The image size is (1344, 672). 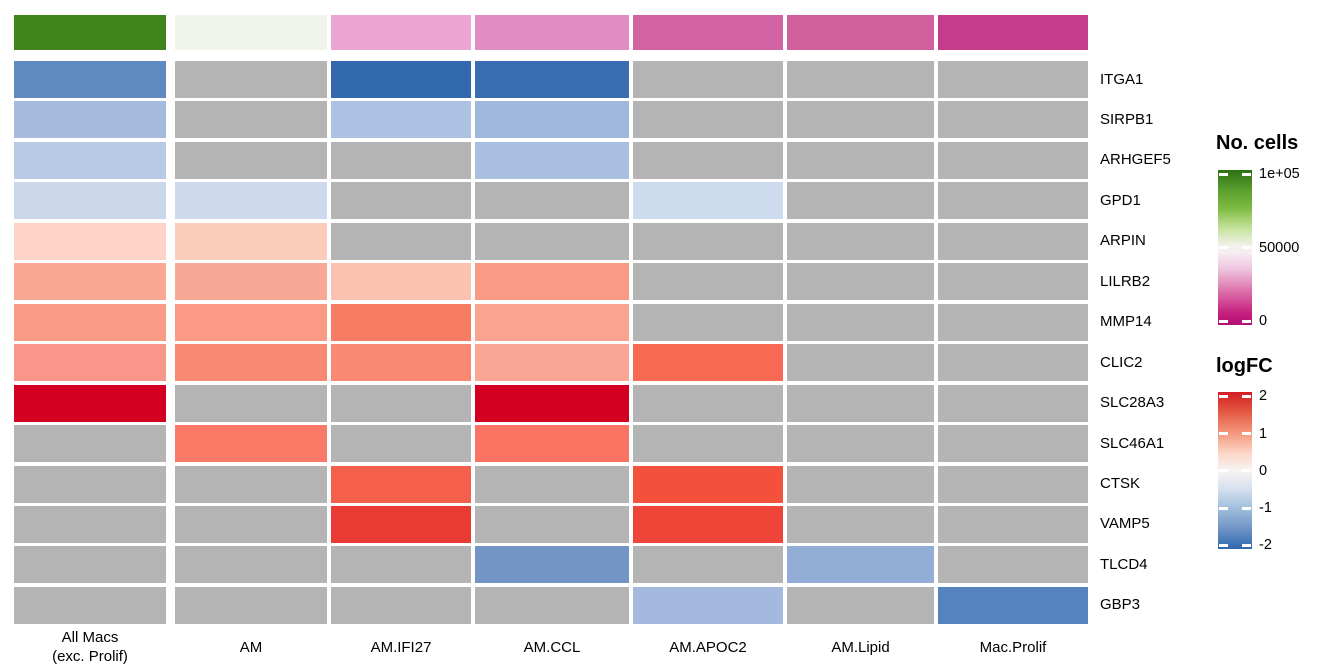 I want to click on gene-label: ARPIN, so click(x=1123, y=241).